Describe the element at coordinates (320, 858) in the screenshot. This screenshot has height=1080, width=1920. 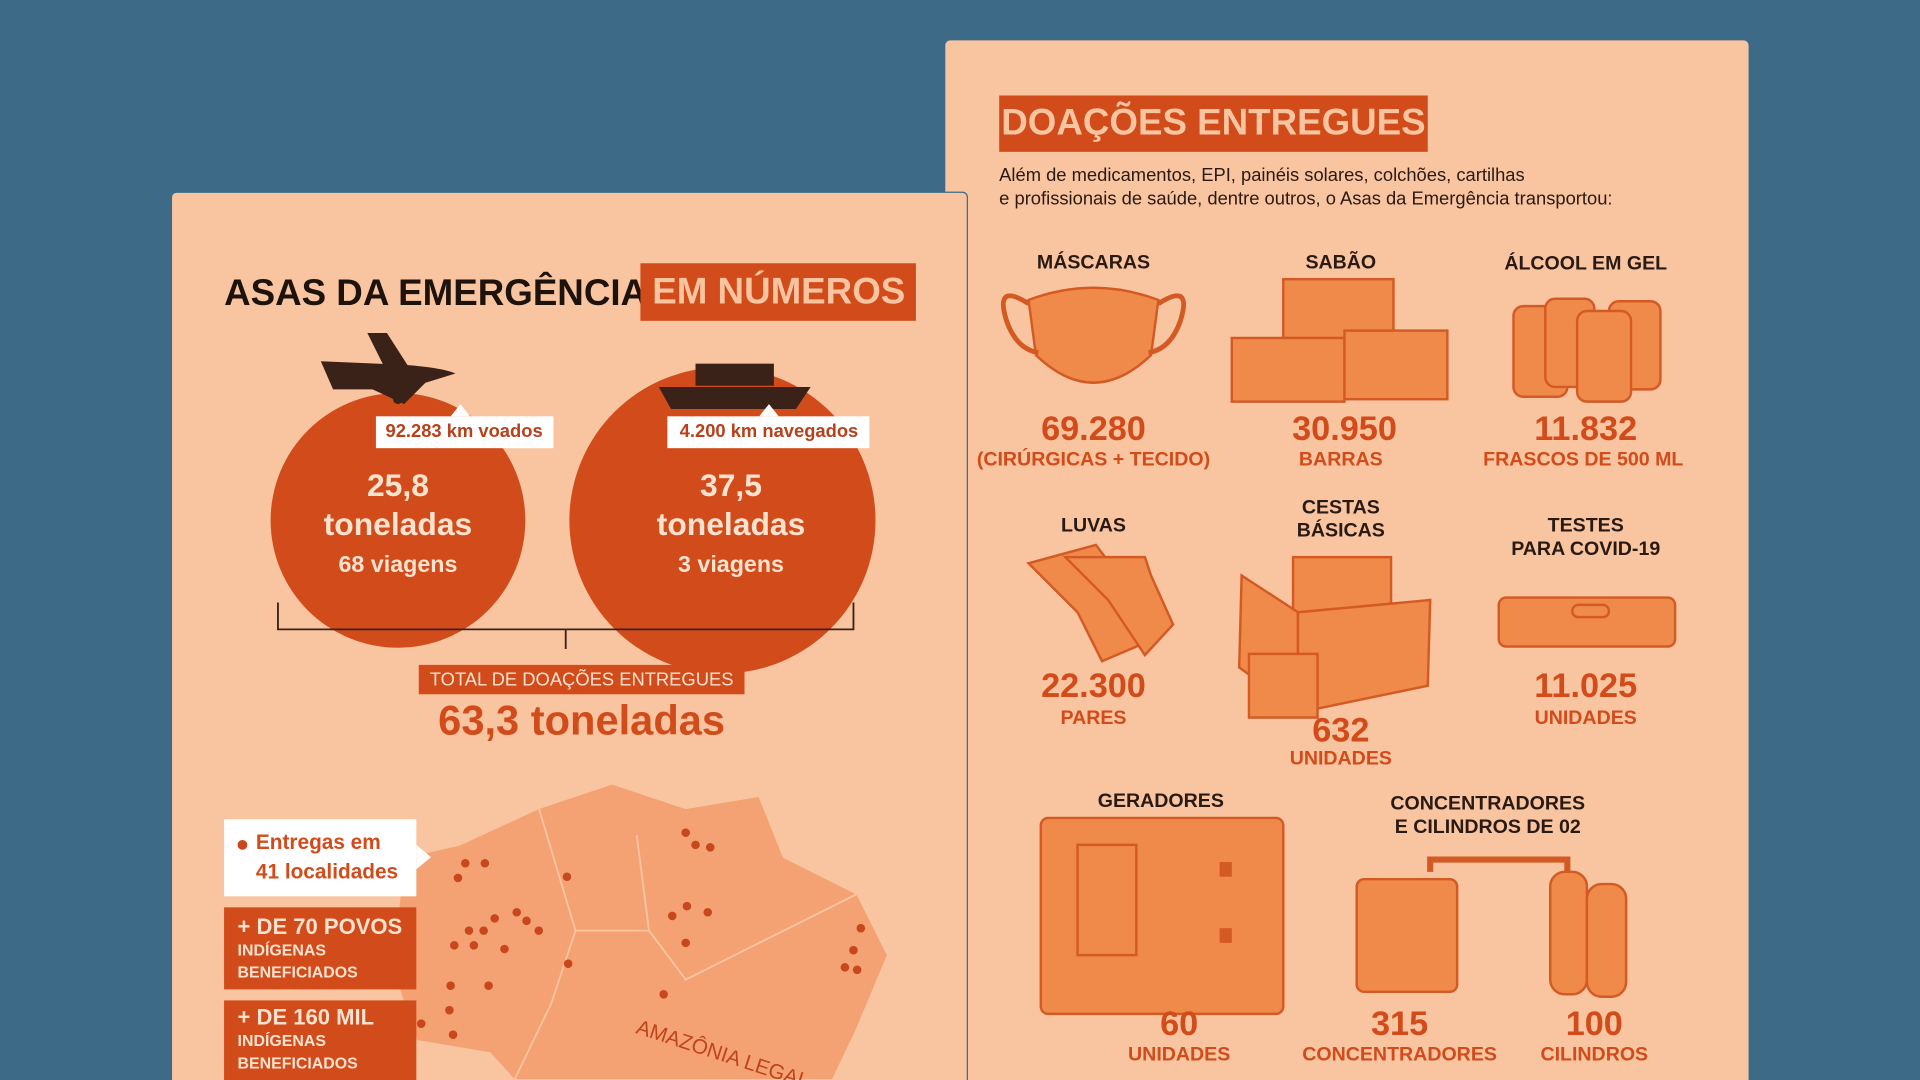
I see `legend-box` at that location.